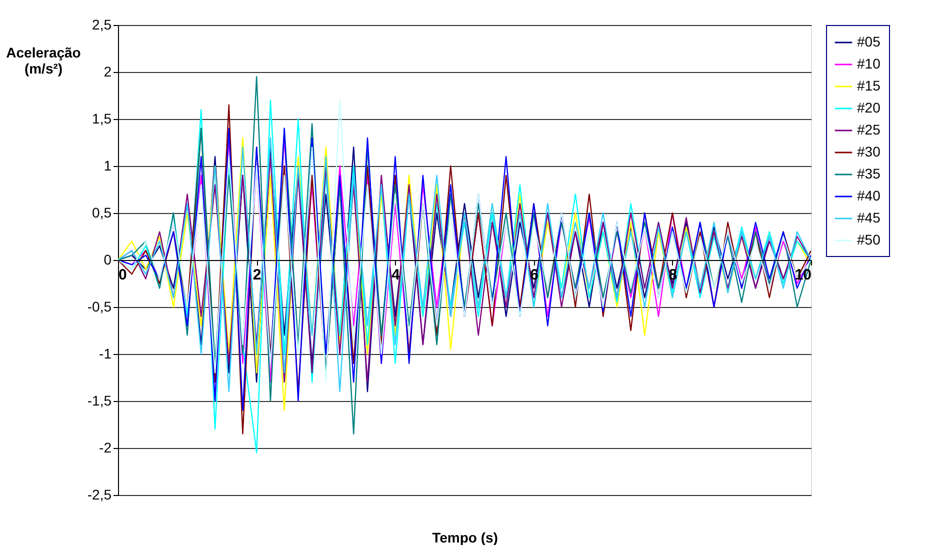 This screenshot has height=560, width=941. What do you see at coordinates (105, 448) in the screenshot?
I see `y-tick-label: -2` at bounding box center [105, 448].